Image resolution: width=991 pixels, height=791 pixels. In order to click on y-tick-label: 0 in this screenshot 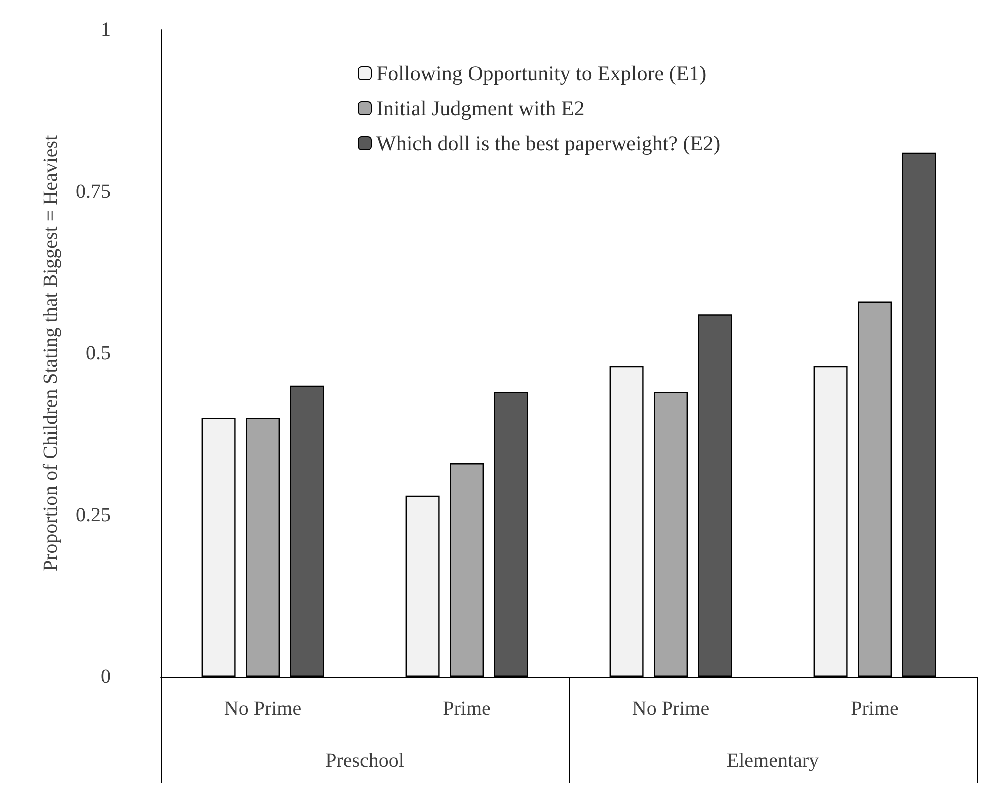, I will do `click(106, 677)`.